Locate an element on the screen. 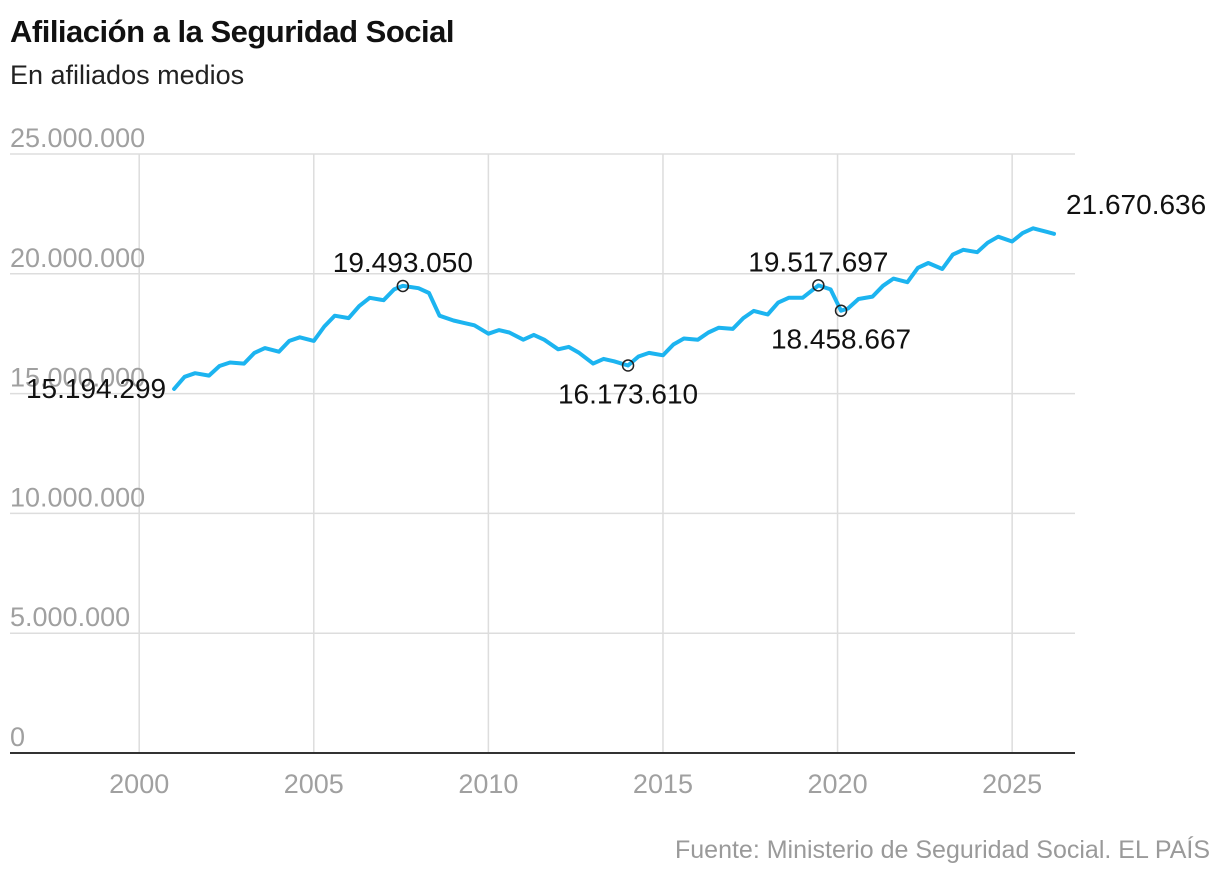  y-tick-label: 10.000.000 is located at coordinates (77, 497).